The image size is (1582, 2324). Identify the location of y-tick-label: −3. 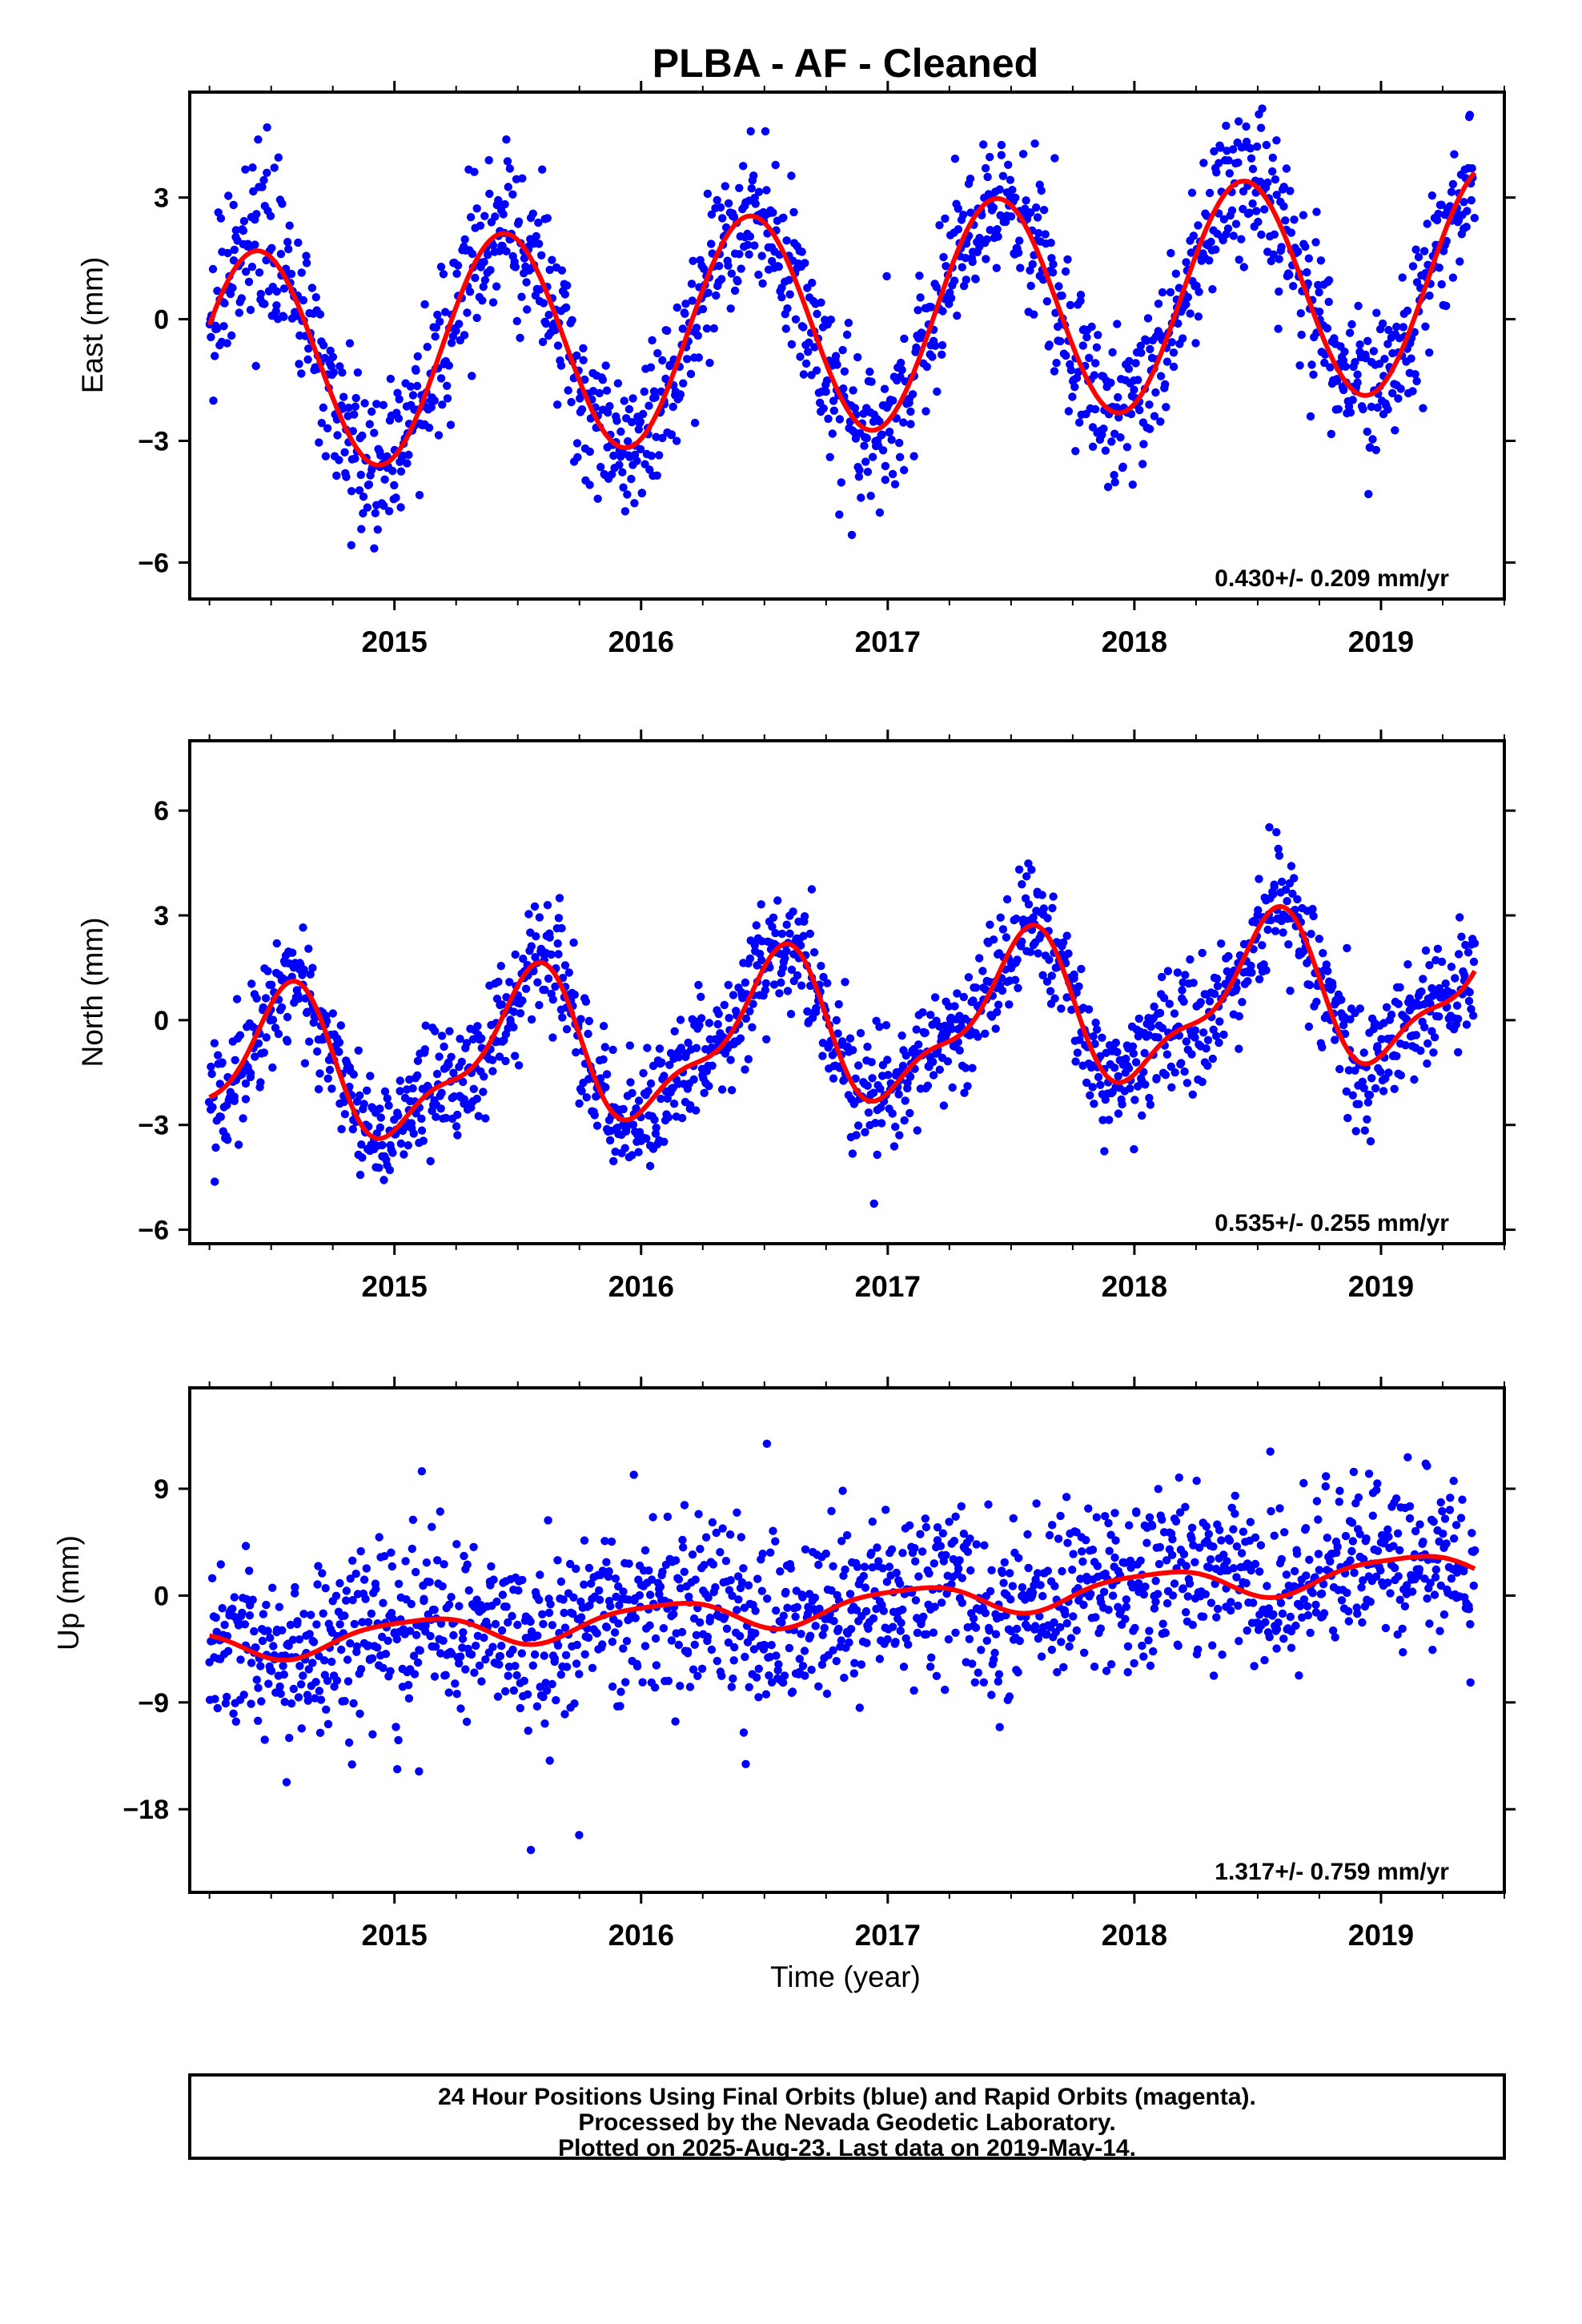
(154, 1126).